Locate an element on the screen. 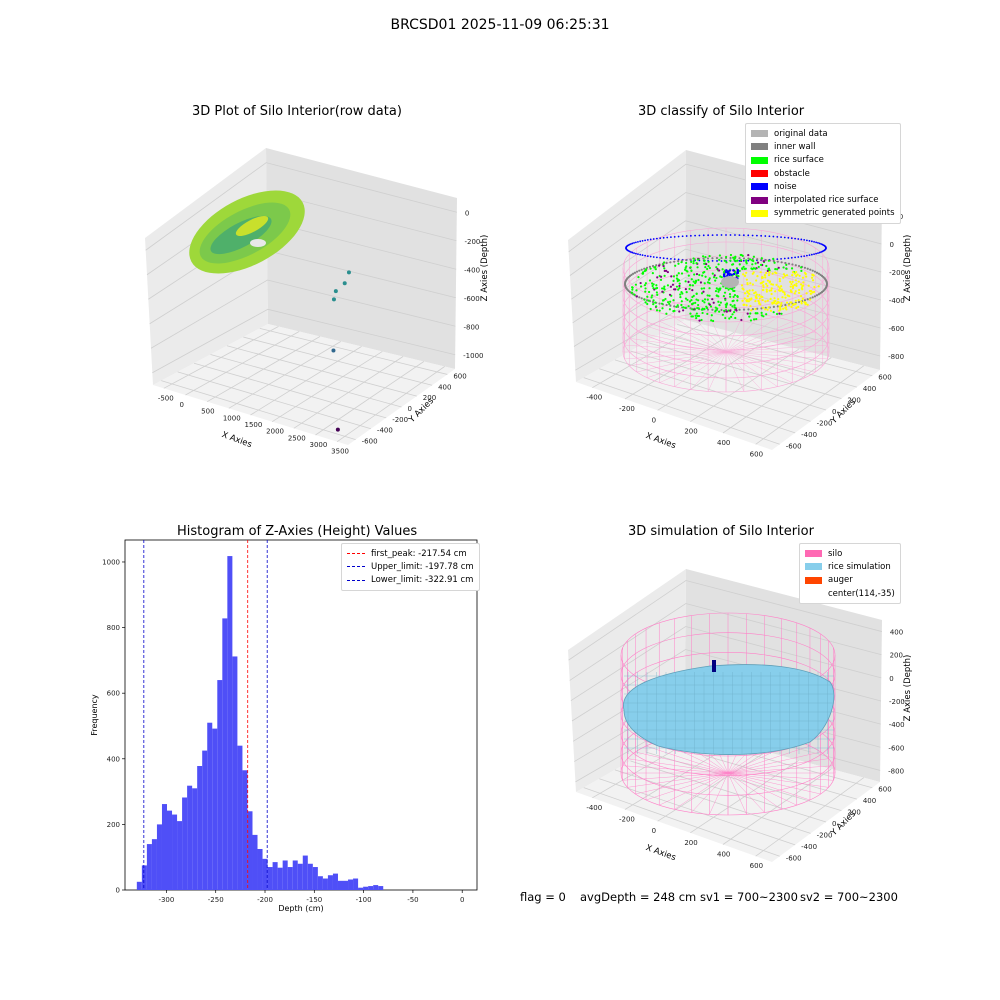 This screenshot has height=1000, width=1000. panel2-title: 3D classify of Silo Interior is located at coordinates (721, 111).